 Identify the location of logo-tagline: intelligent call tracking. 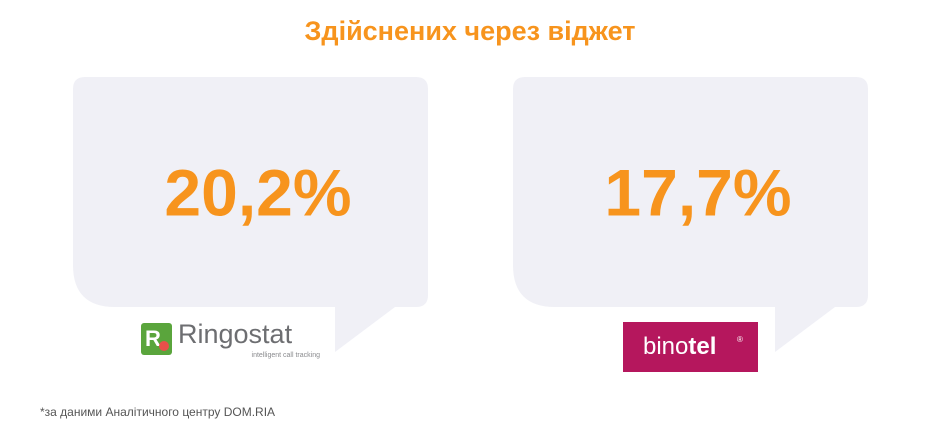
(286, 355).